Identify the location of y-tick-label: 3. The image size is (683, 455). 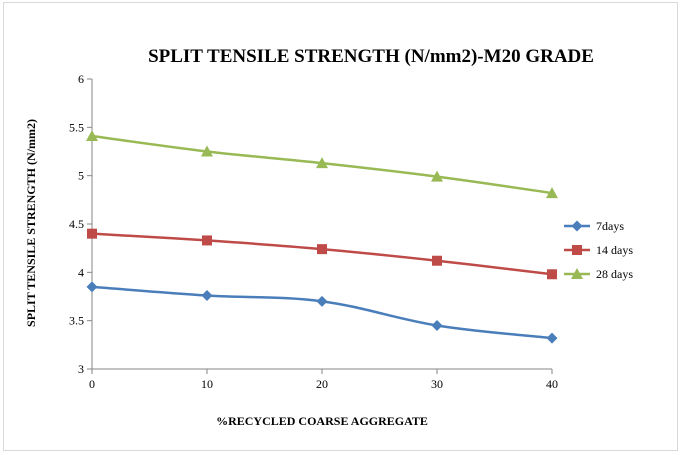
(81, 369).